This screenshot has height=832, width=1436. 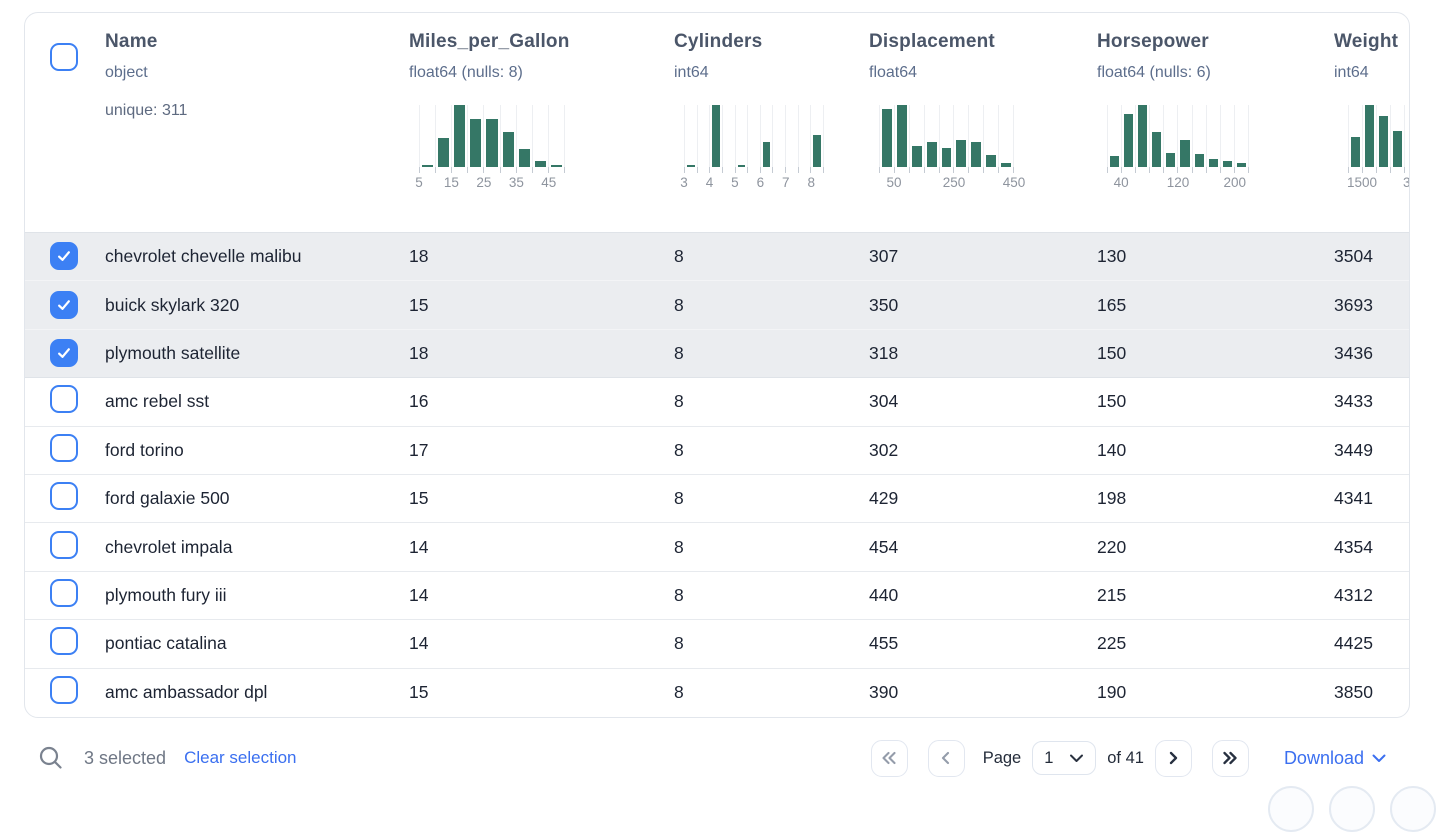 What do you see at coordinates (717, 354) in the screenshot?
I see `table-row: plymouth satellite 18 8 318 150 3436` at bounding box center [717, 354].